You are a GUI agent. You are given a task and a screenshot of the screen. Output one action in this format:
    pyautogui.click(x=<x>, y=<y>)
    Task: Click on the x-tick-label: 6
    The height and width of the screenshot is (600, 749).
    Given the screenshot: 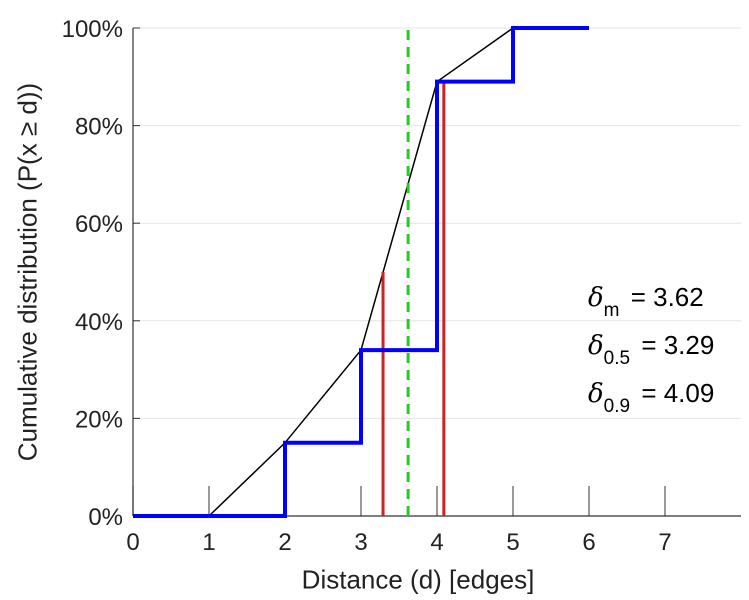 What is the action you would take?
    pyautogui.click(x=588, y=542)
    